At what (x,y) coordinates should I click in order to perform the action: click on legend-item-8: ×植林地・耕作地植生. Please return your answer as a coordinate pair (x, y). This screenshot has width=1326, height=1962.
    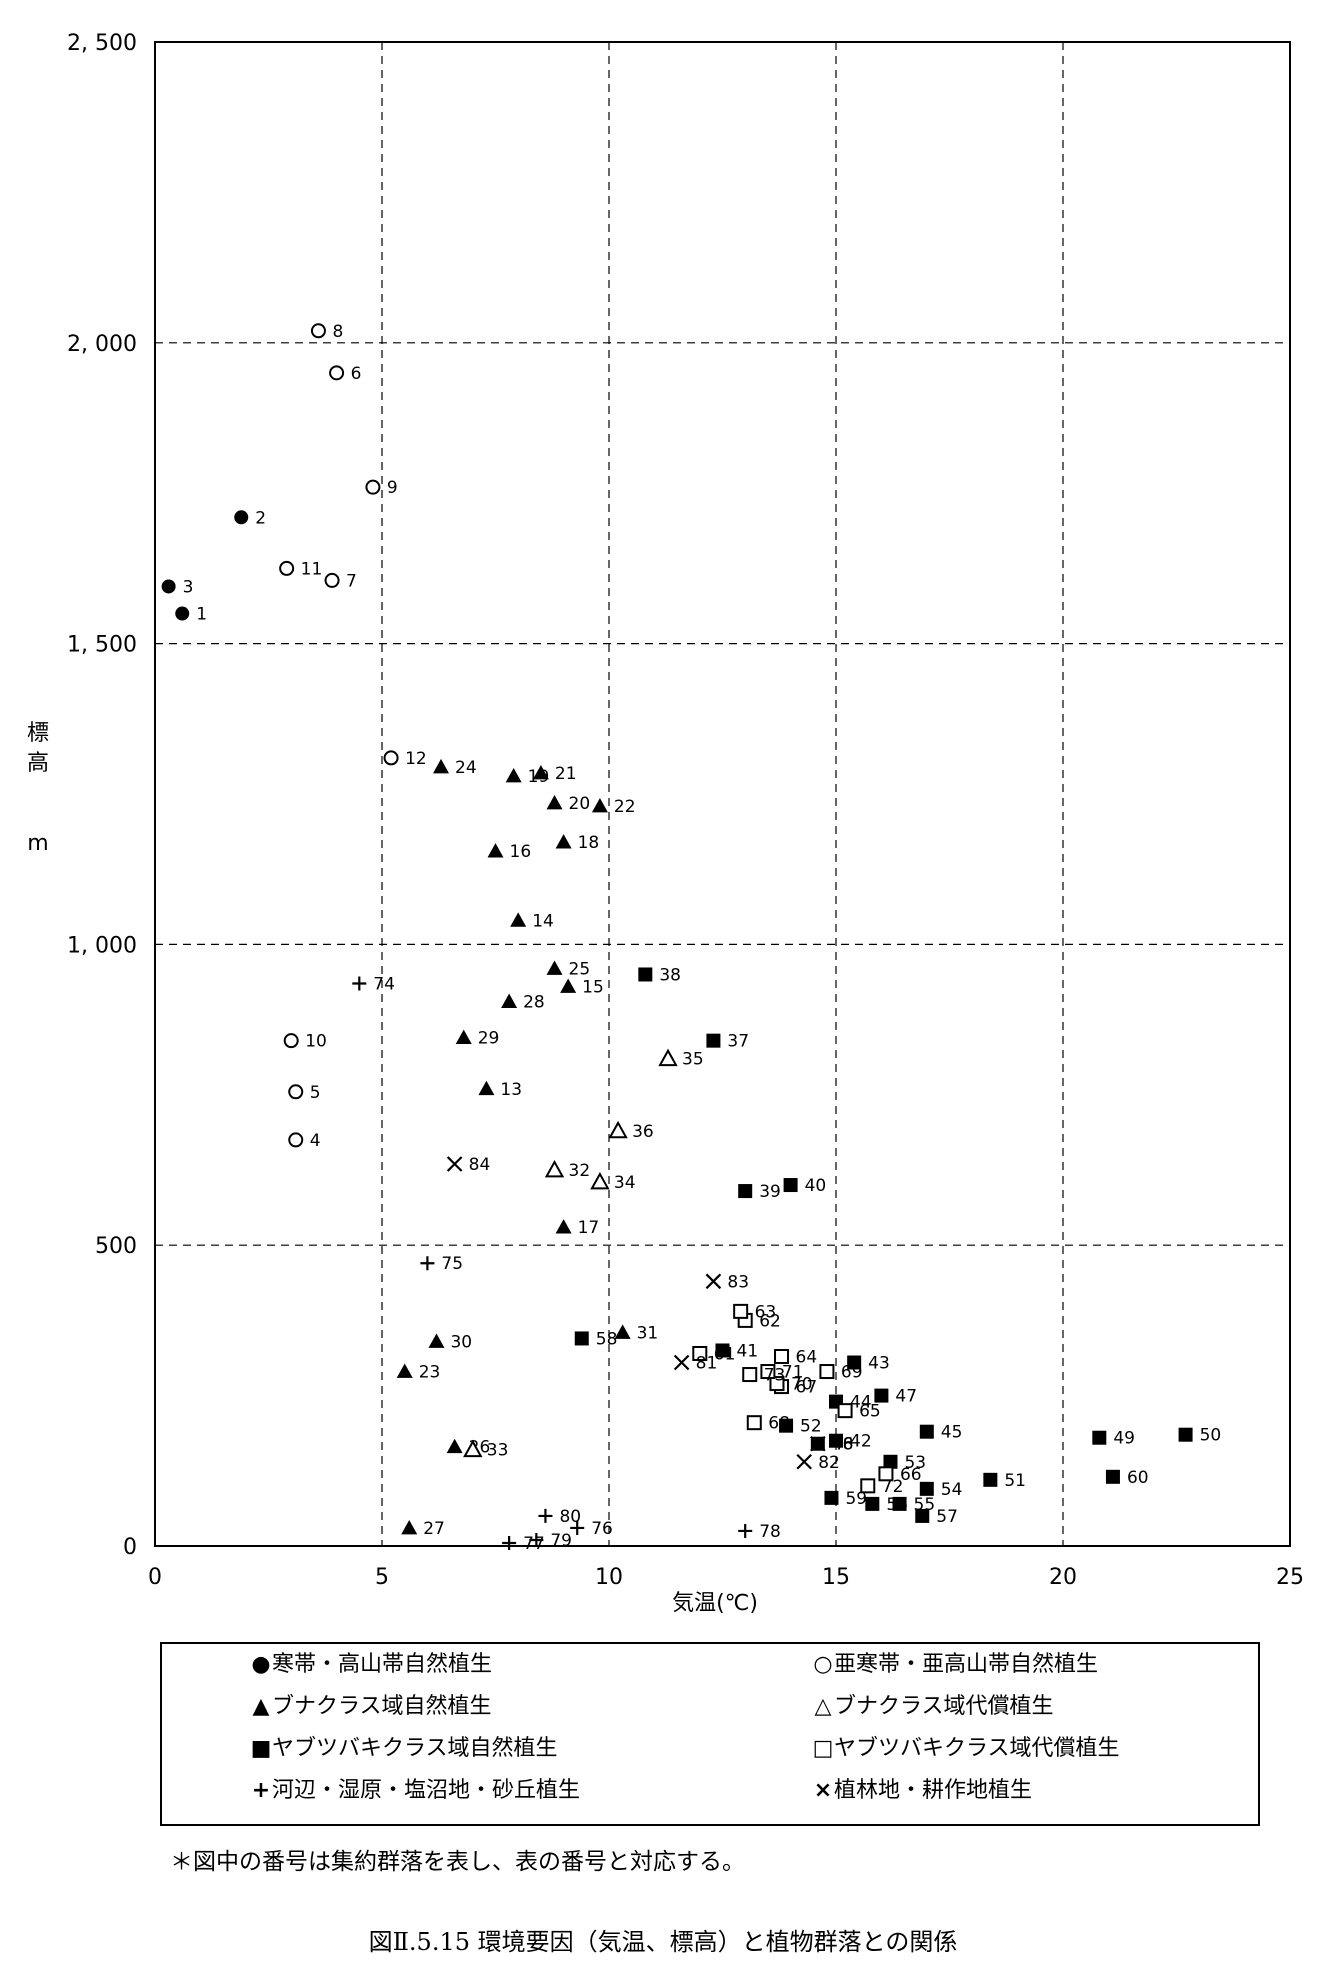
    Looking at the image, I should click on (922, 1791).